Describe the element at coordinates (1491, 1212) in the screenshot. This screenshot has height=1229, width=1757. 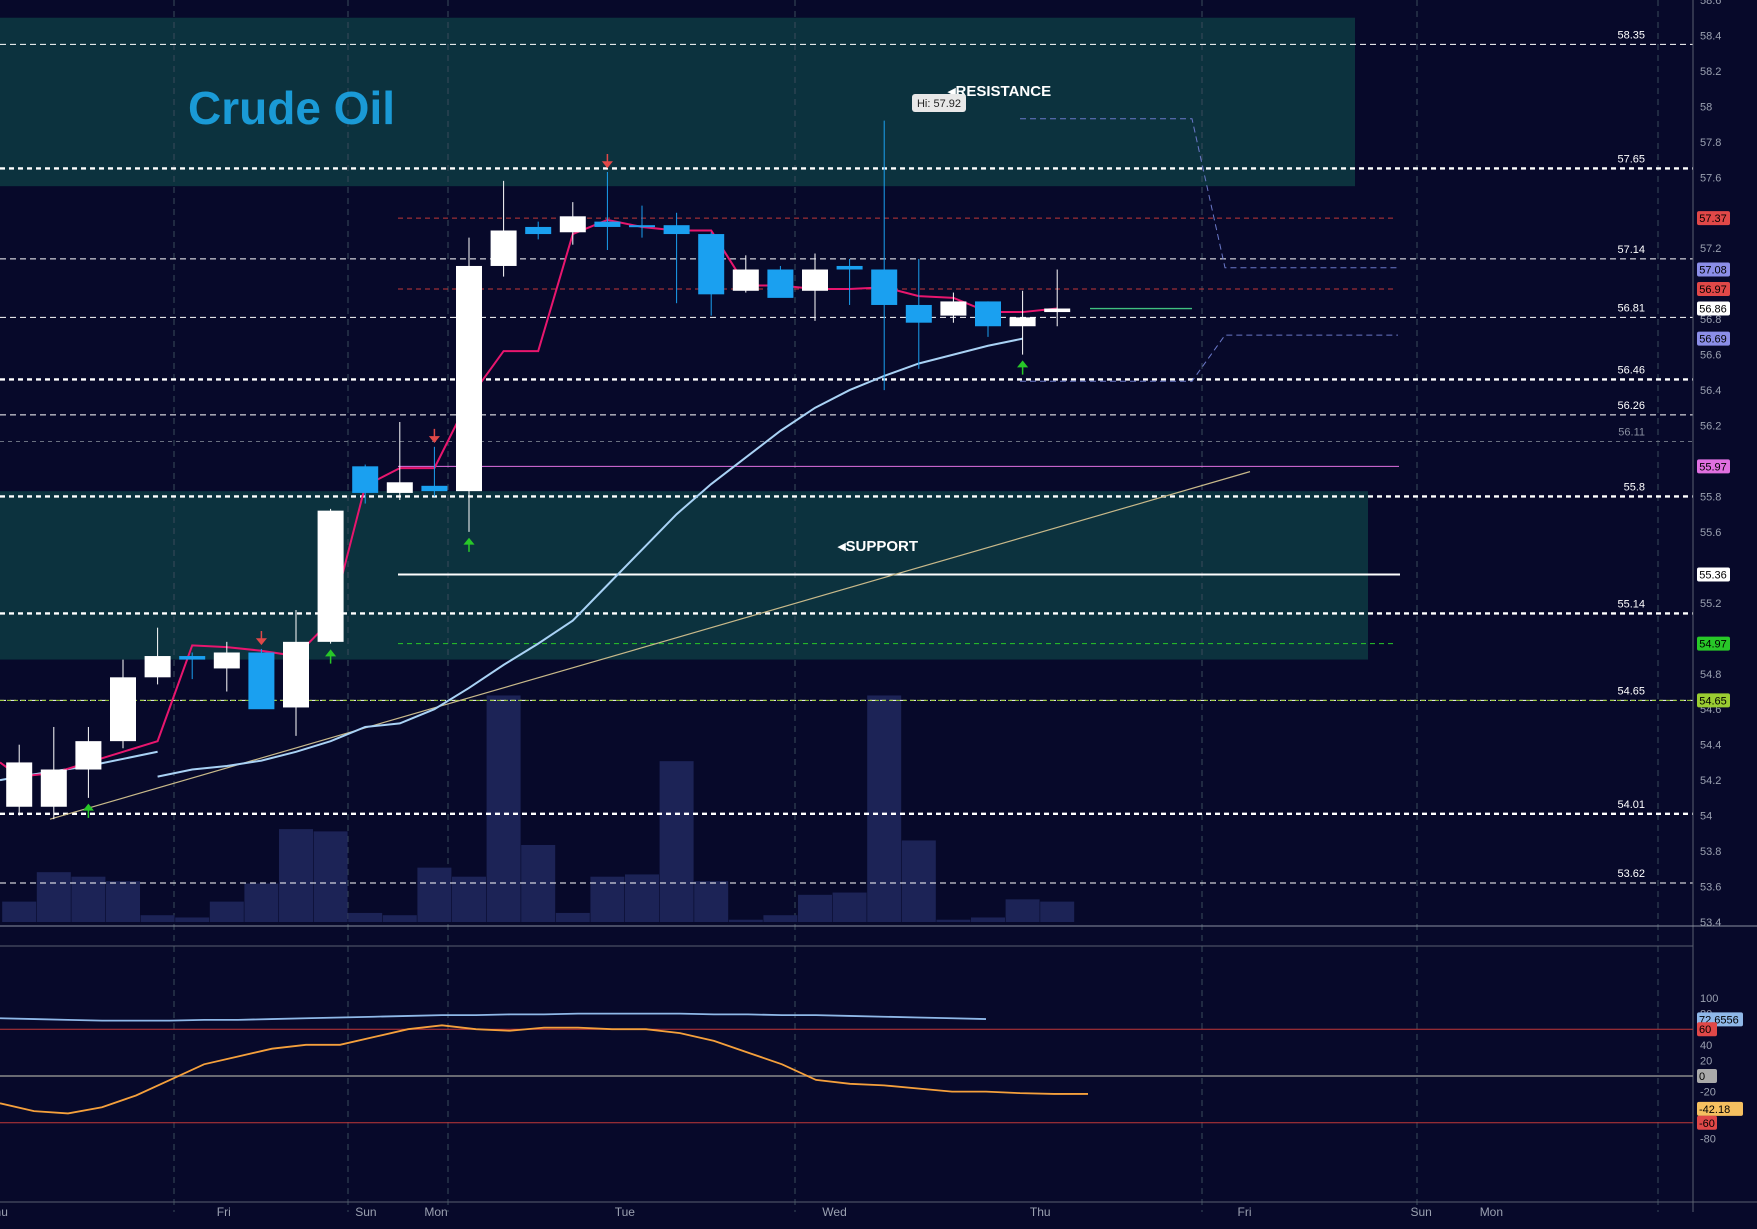
I see `time-axis-label: Mon` at that location.